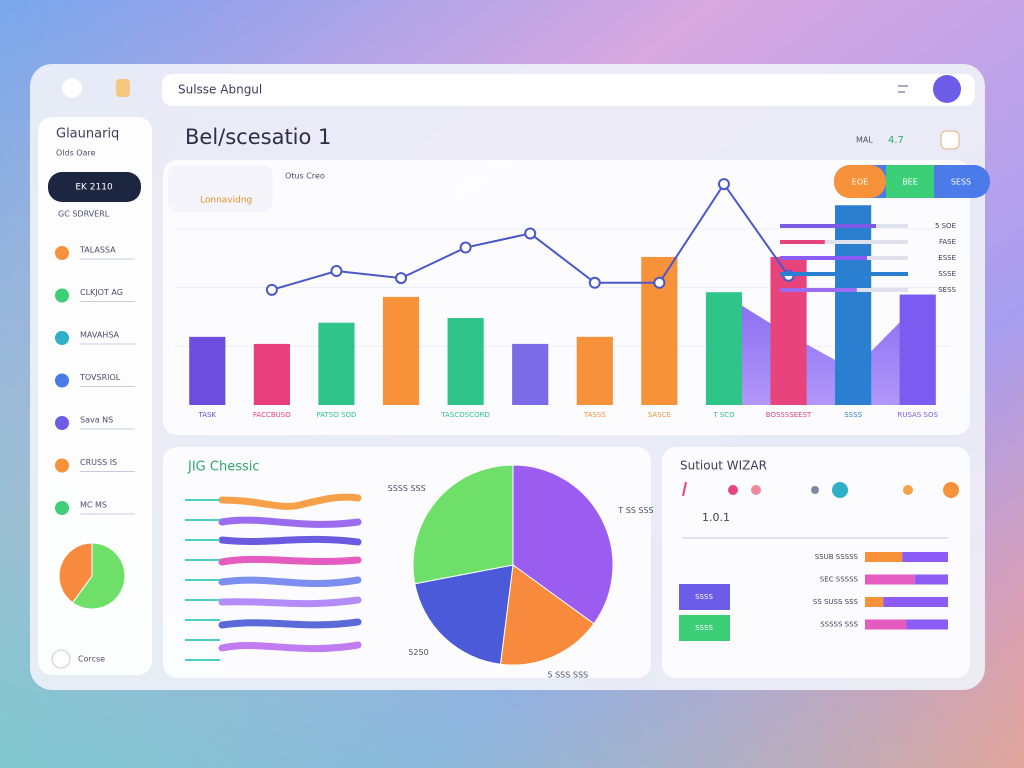  Describe the element at coordinates (337, 415) in the screenshot. I see `x-tick-label: PATSO SOD` at that location.